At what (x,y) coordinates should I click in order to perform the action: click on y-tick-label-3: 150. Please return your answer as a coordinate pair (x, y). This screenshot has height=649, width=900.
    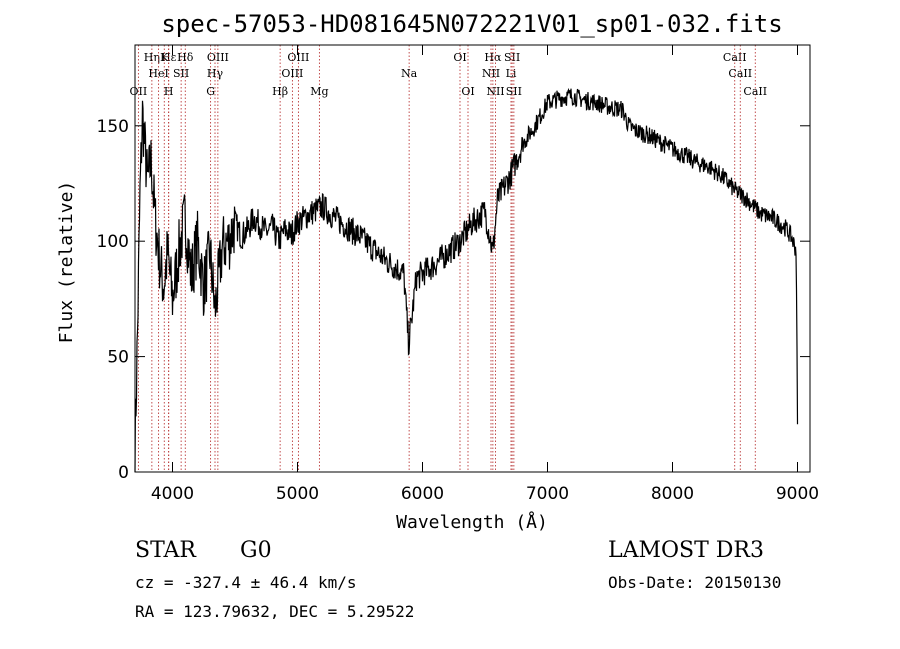
    Looking at the image, I should click on (113, 127).